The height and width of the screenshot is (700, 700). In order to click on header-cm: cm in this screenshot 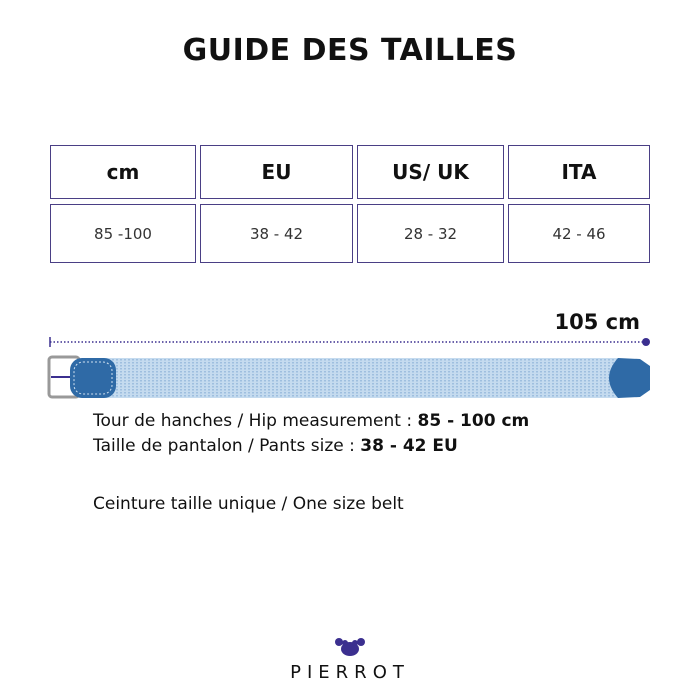, I will do `click(123, 172)`.